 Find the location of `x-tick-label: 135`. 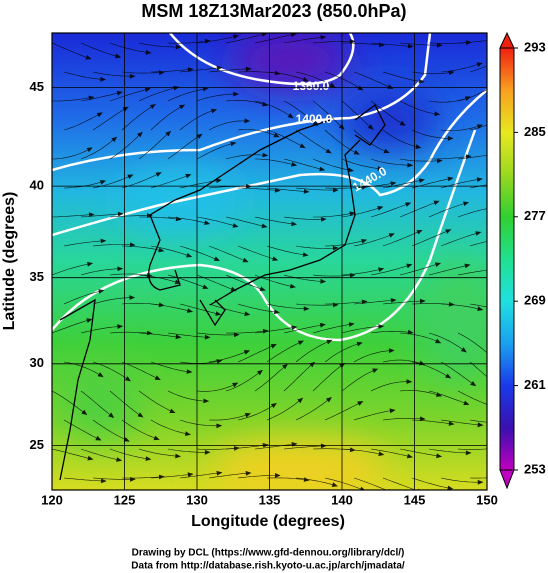

x-tick-label: 135 is located at coordinates (270, 499).